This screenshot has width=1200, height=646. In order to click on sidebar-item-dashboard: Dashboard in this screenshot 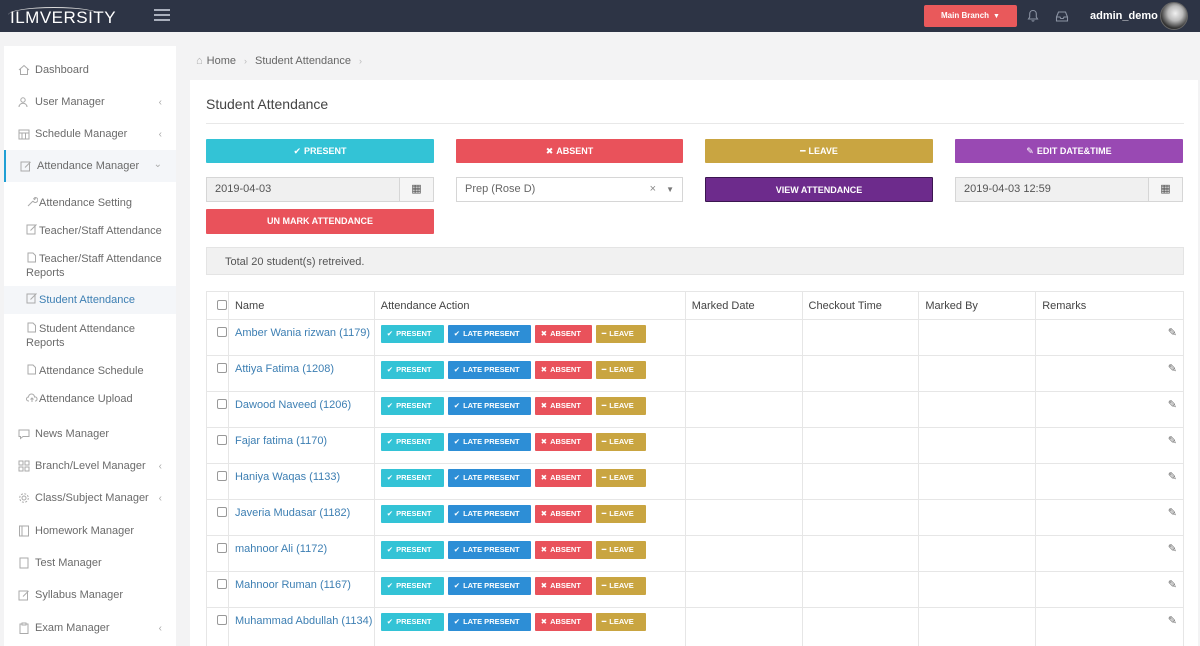, I will do `click(90, 70)`.